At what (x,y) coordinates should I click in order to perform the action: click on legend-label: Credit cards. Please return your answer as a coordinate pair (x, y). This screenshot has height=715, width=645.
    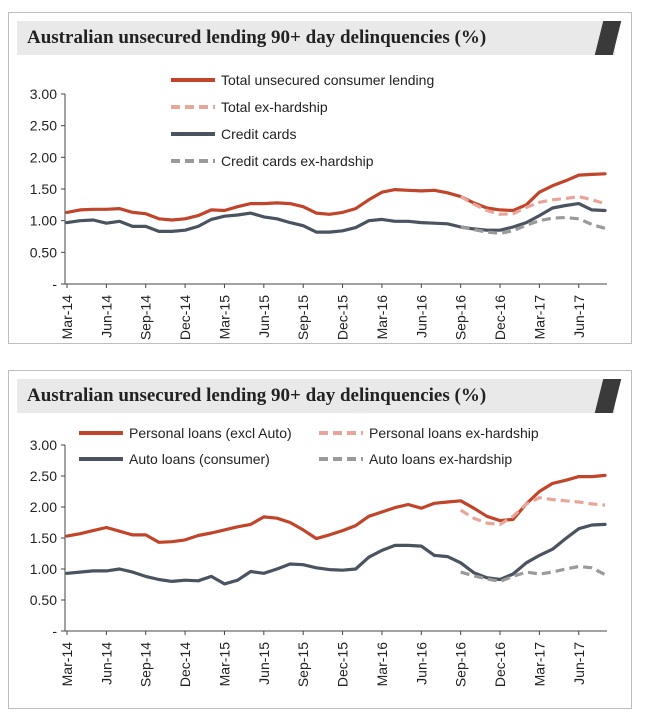
    Looking at the image, I should click on (258, 134).